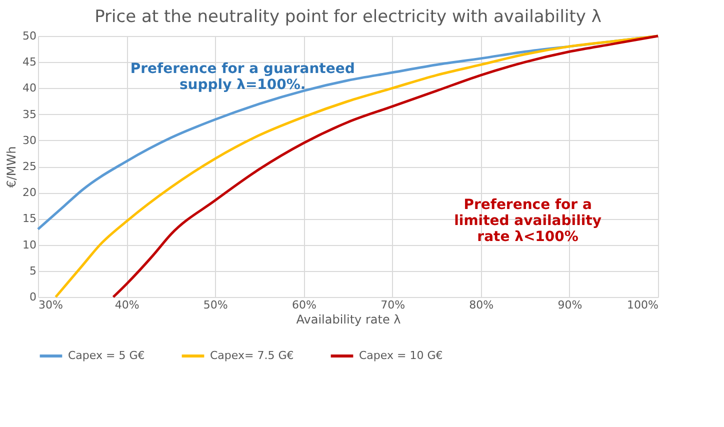 This screenshot has width=724, height=427. I want to click on x-tick-label: 30%, so click(50, 305).